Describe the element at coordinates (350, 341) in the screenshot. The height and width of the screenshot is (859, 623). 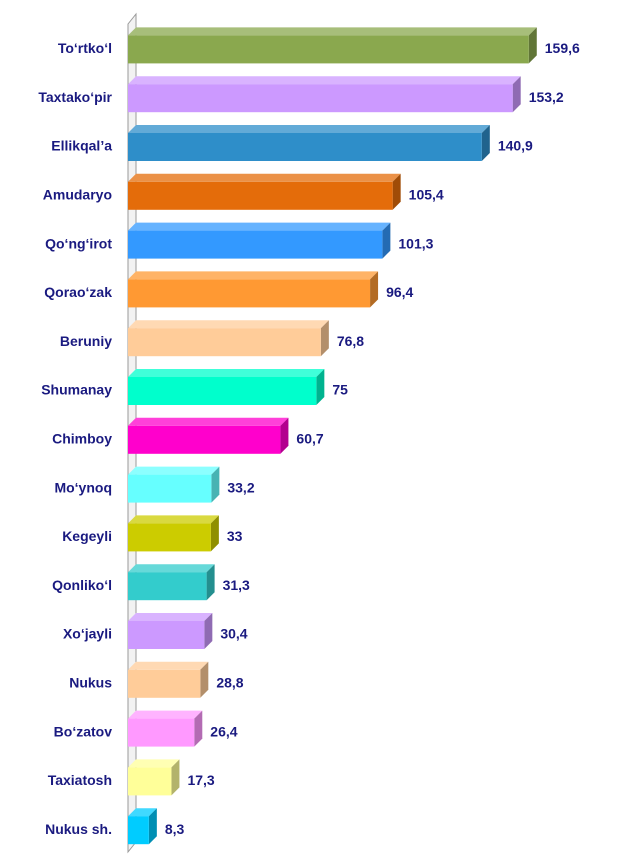
I see `data-label: 76,8` at that location.